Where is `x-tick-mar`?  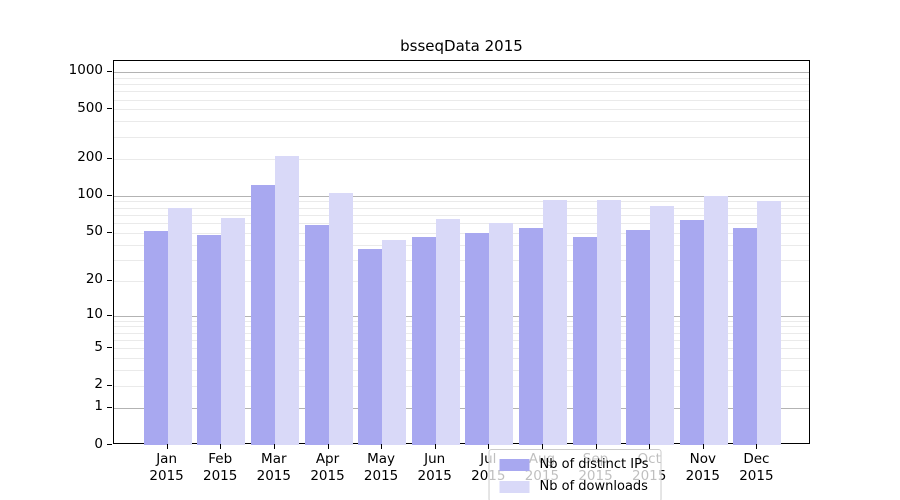
x-tick-mar is located at coordinates (274, 446).